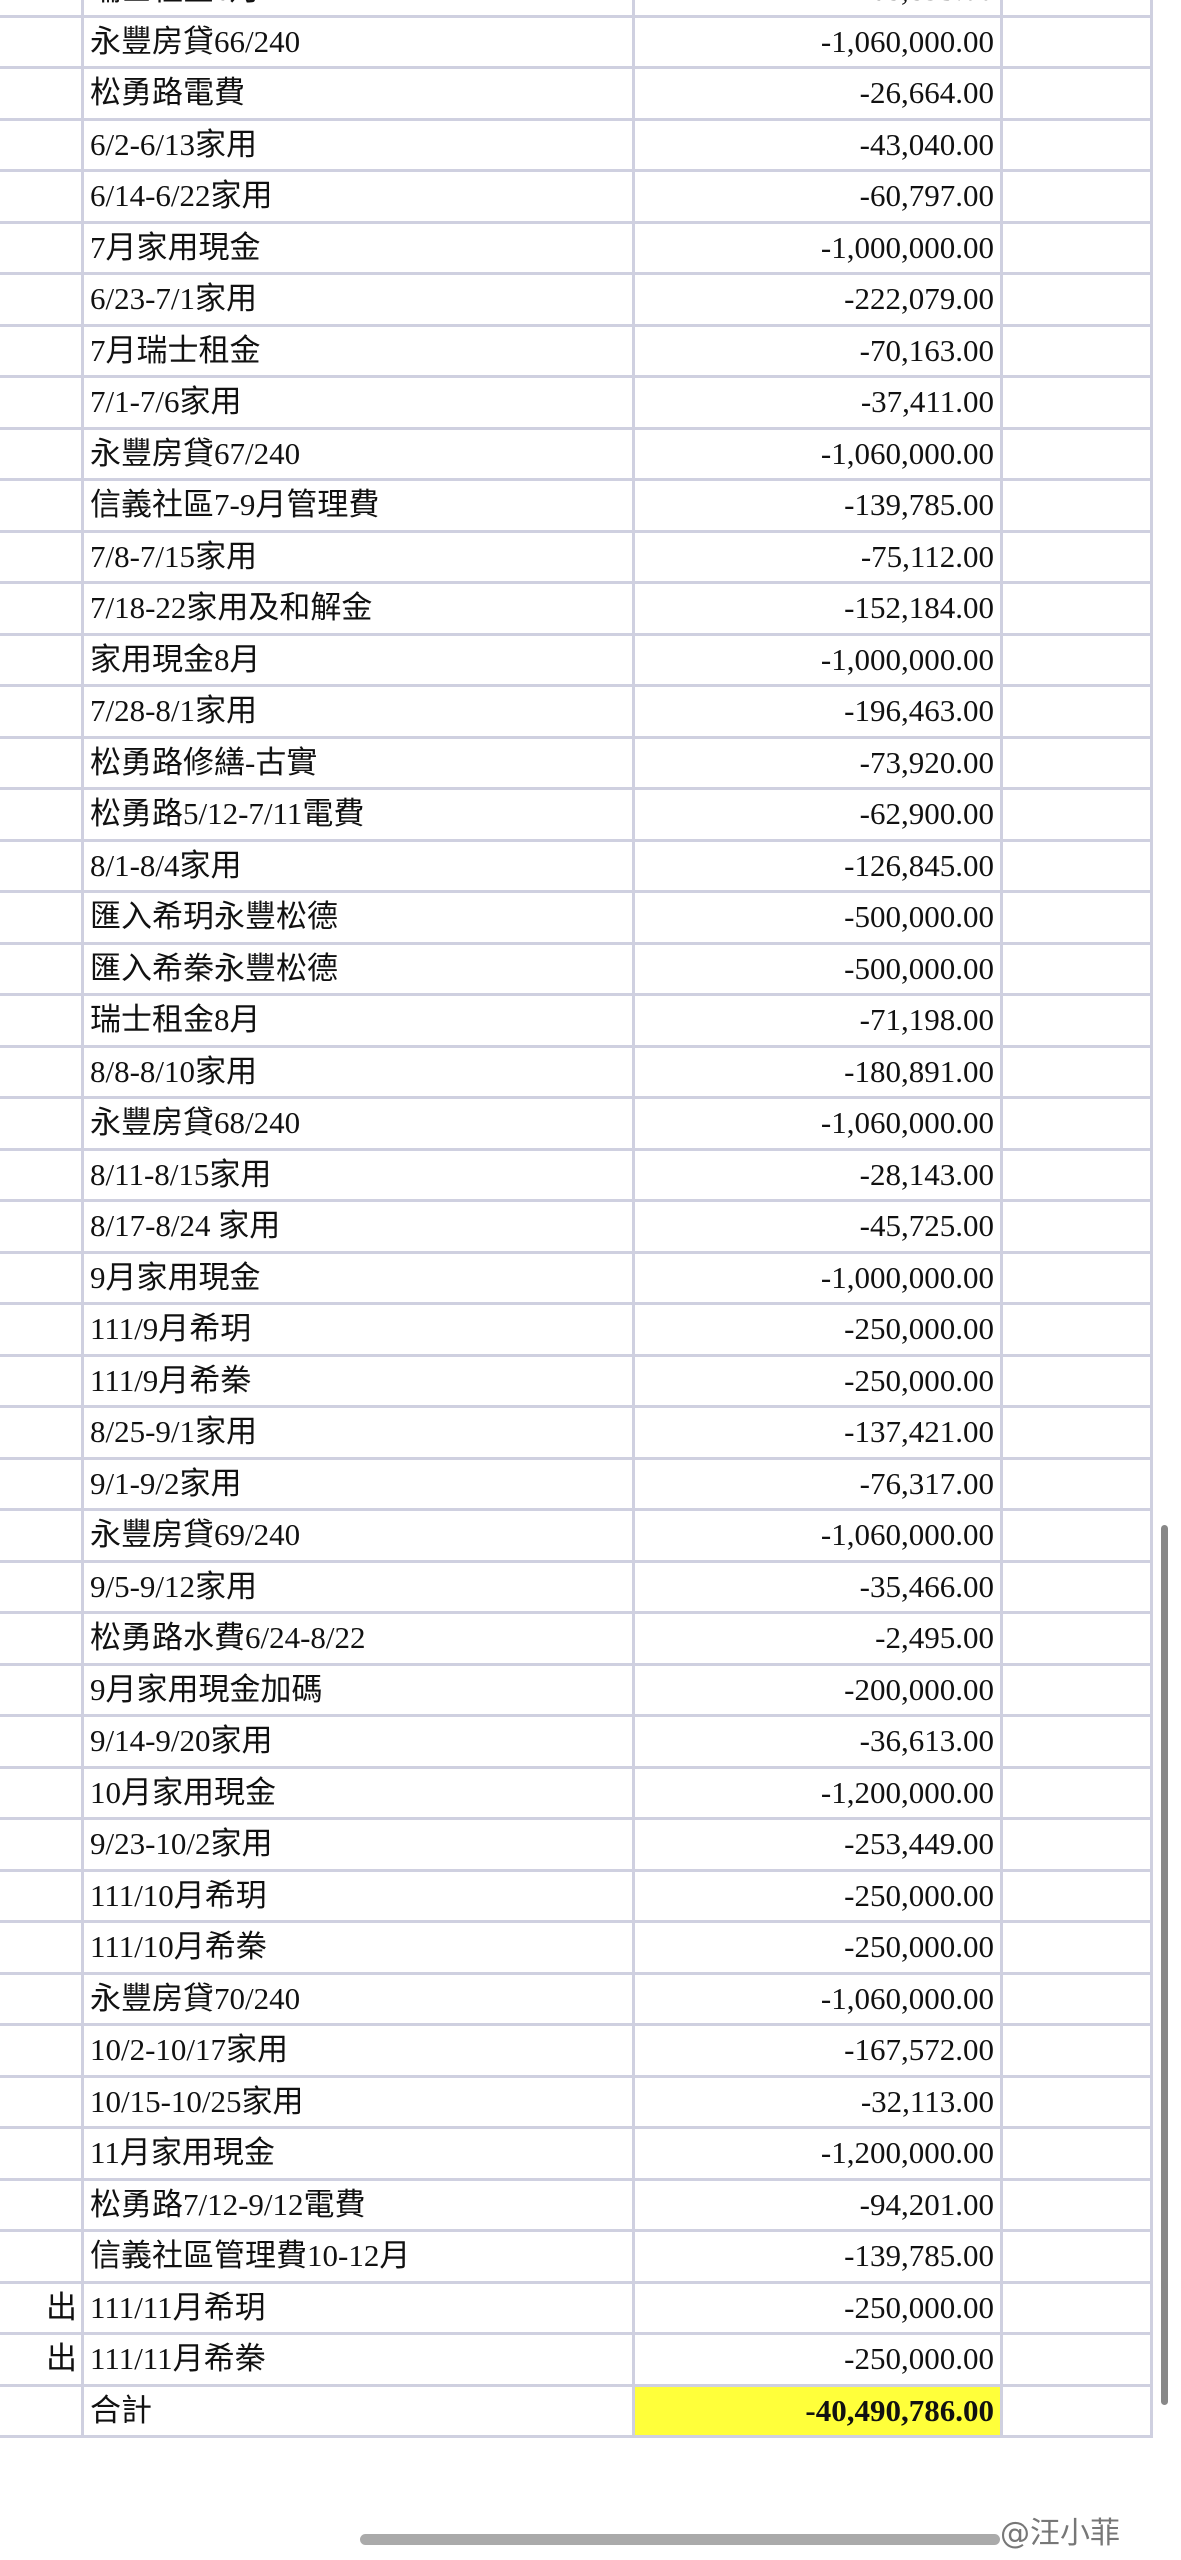  What do you see at coordinates (359, 2412) in the screenshot?
I see `total-label: 合計` at bounding box center [359, 2412].